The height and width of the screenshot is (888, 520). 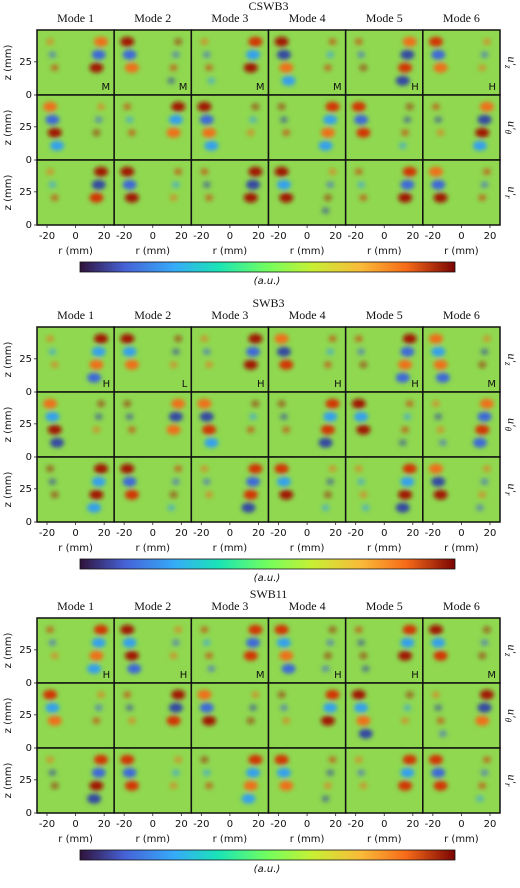 I want to click on column-title: Mode 1, so click(x=75, y=18).